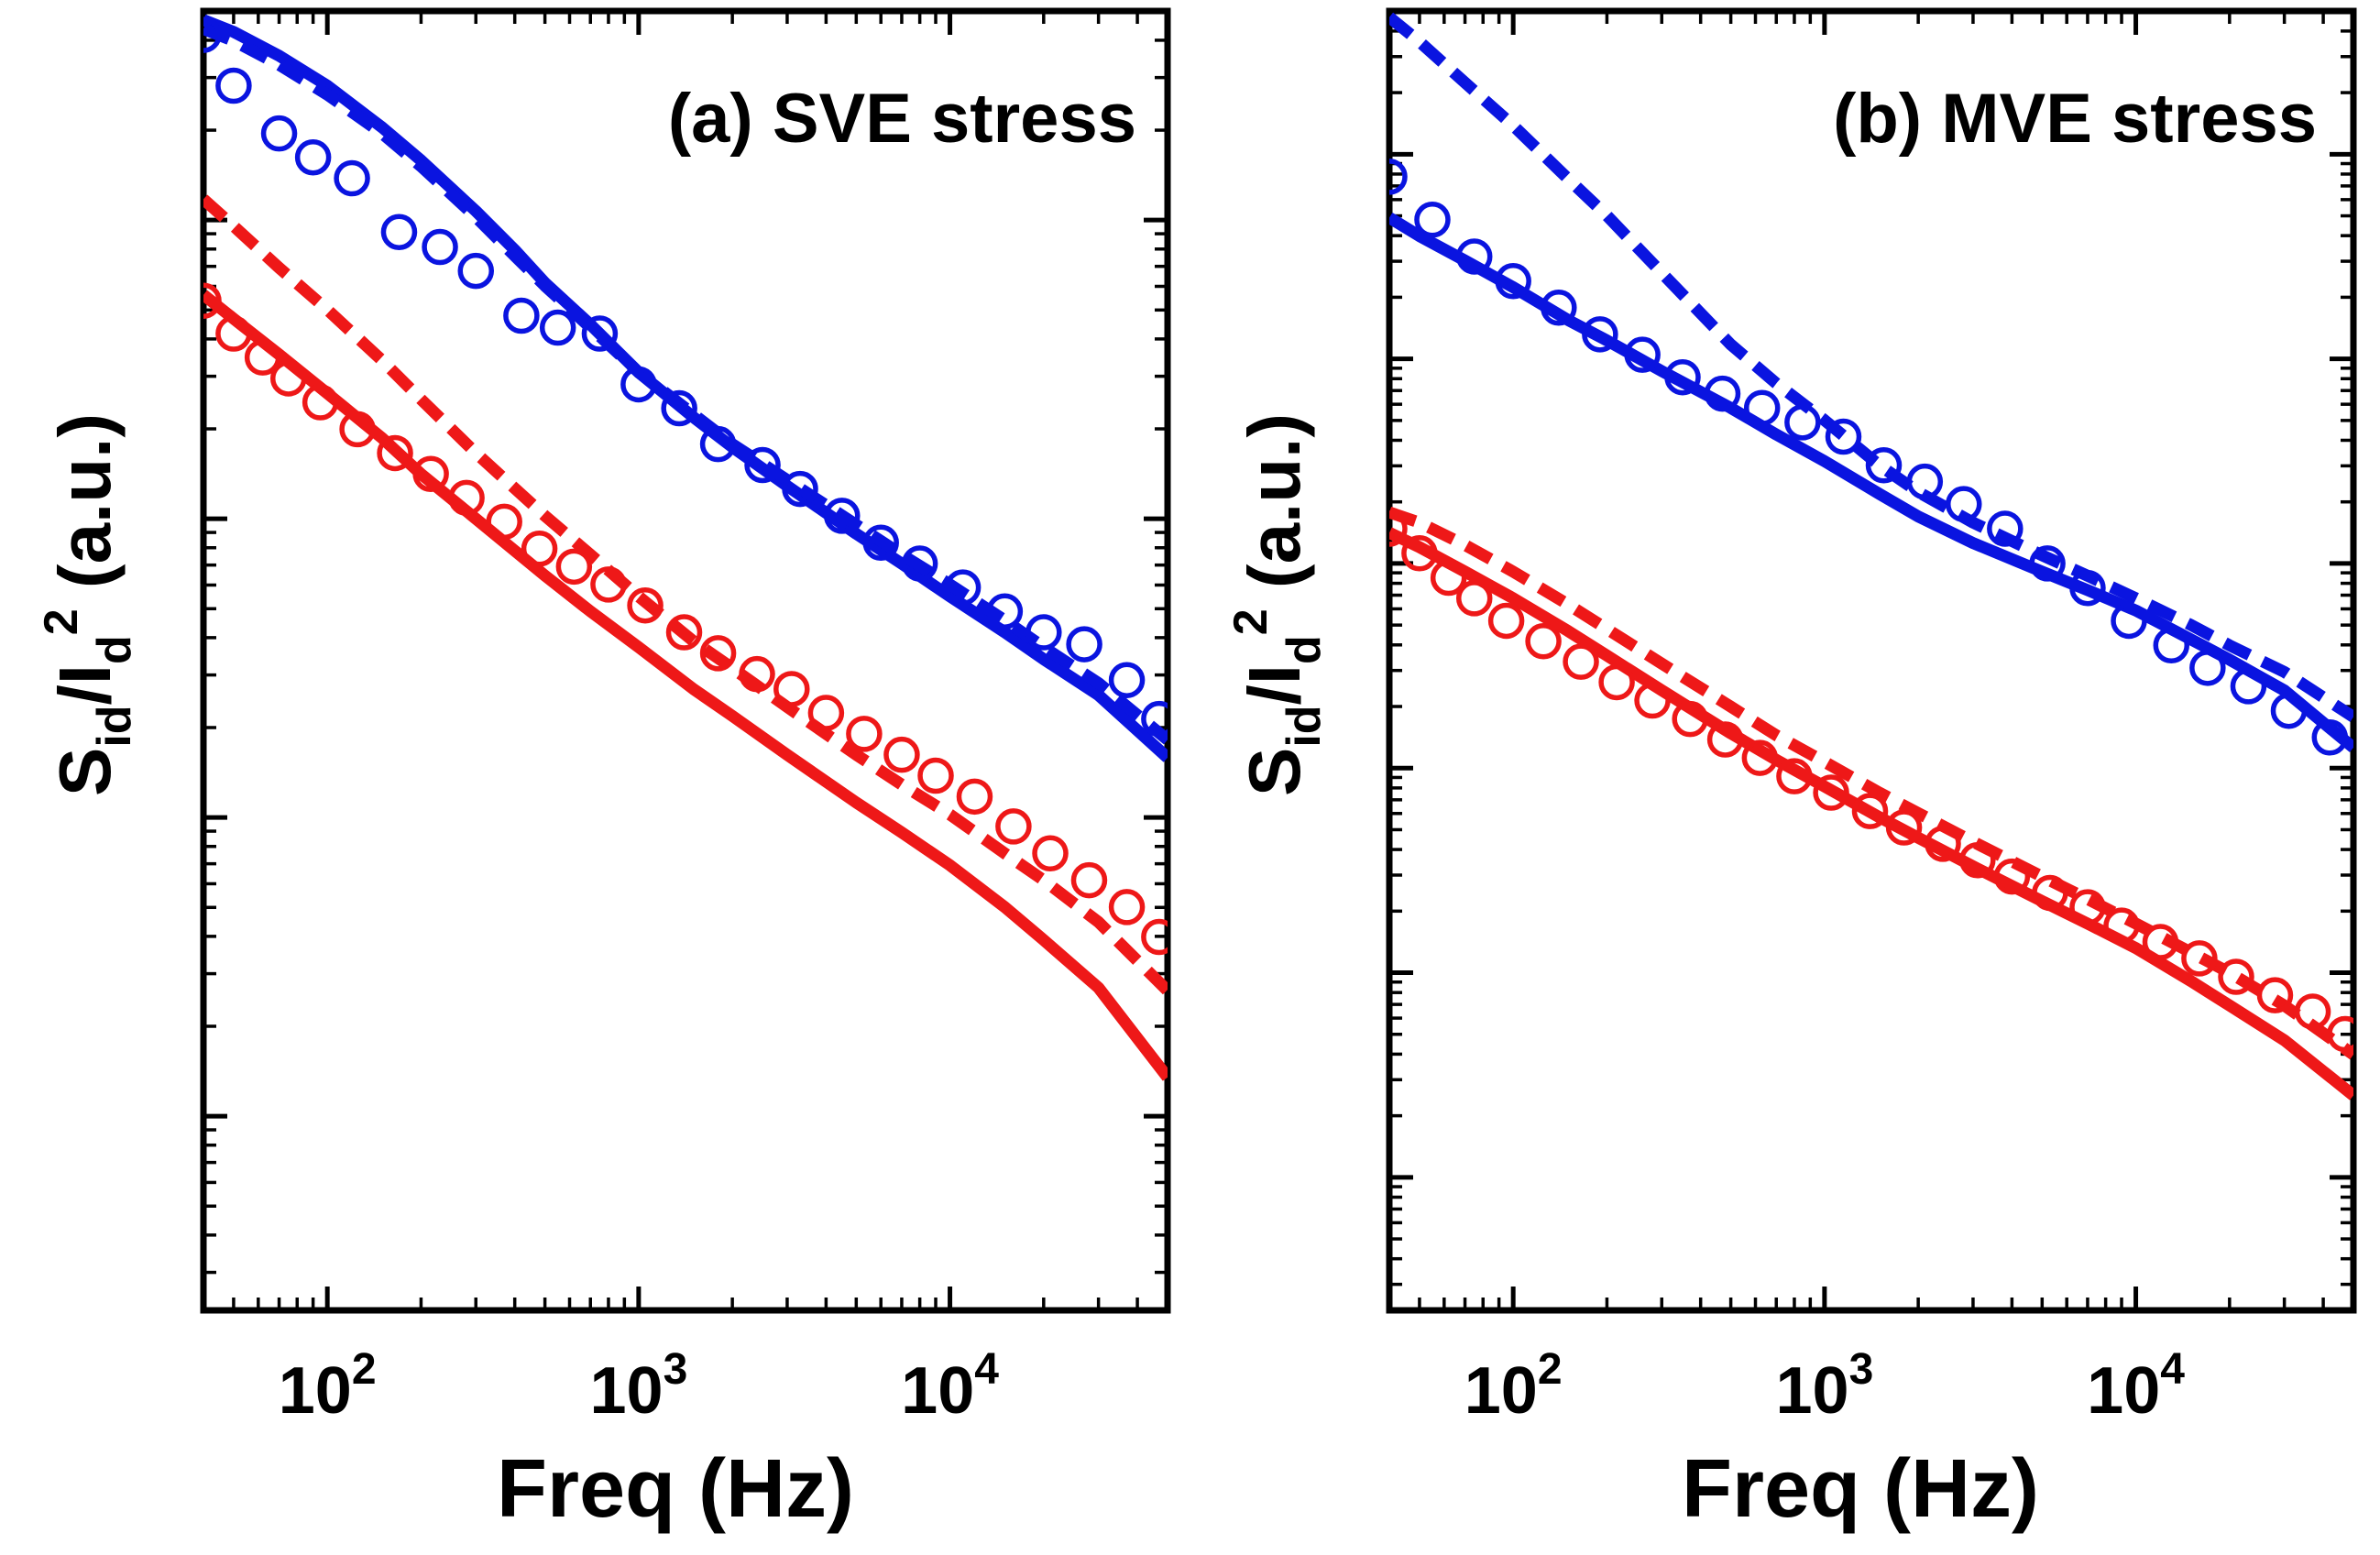 Image resolution: width=2380 pixels, height=1555 pixels. Describe the element at coordinates (1860, 1489) in the screenshot. I see `panel-b-x-axis-label: Freq (Hz)` at that location.